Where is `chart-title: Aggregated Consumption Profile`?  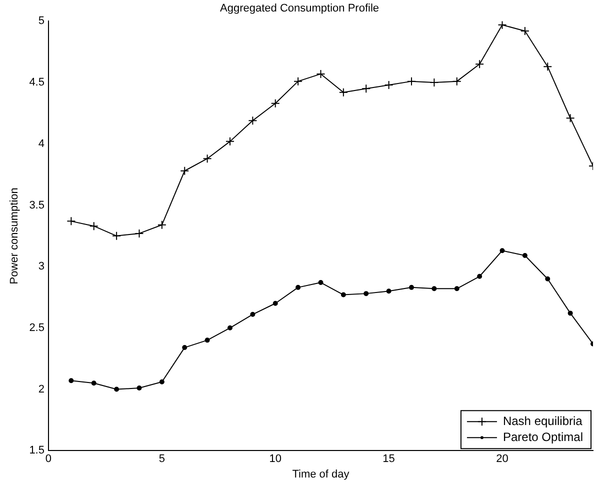
chart-title: Aggregated Consumption Profile is located at coordinates (299, 8).